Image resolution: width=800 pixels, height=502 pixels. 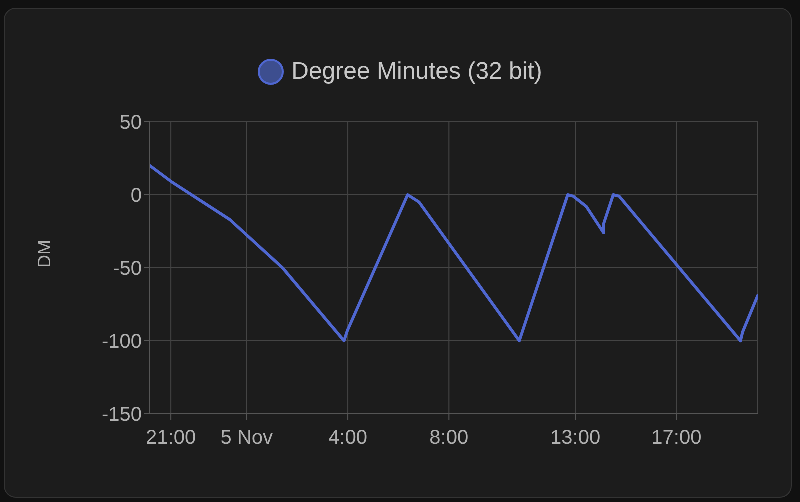 I want to click on y-tick-label: 0, so click(x=136, y=196).